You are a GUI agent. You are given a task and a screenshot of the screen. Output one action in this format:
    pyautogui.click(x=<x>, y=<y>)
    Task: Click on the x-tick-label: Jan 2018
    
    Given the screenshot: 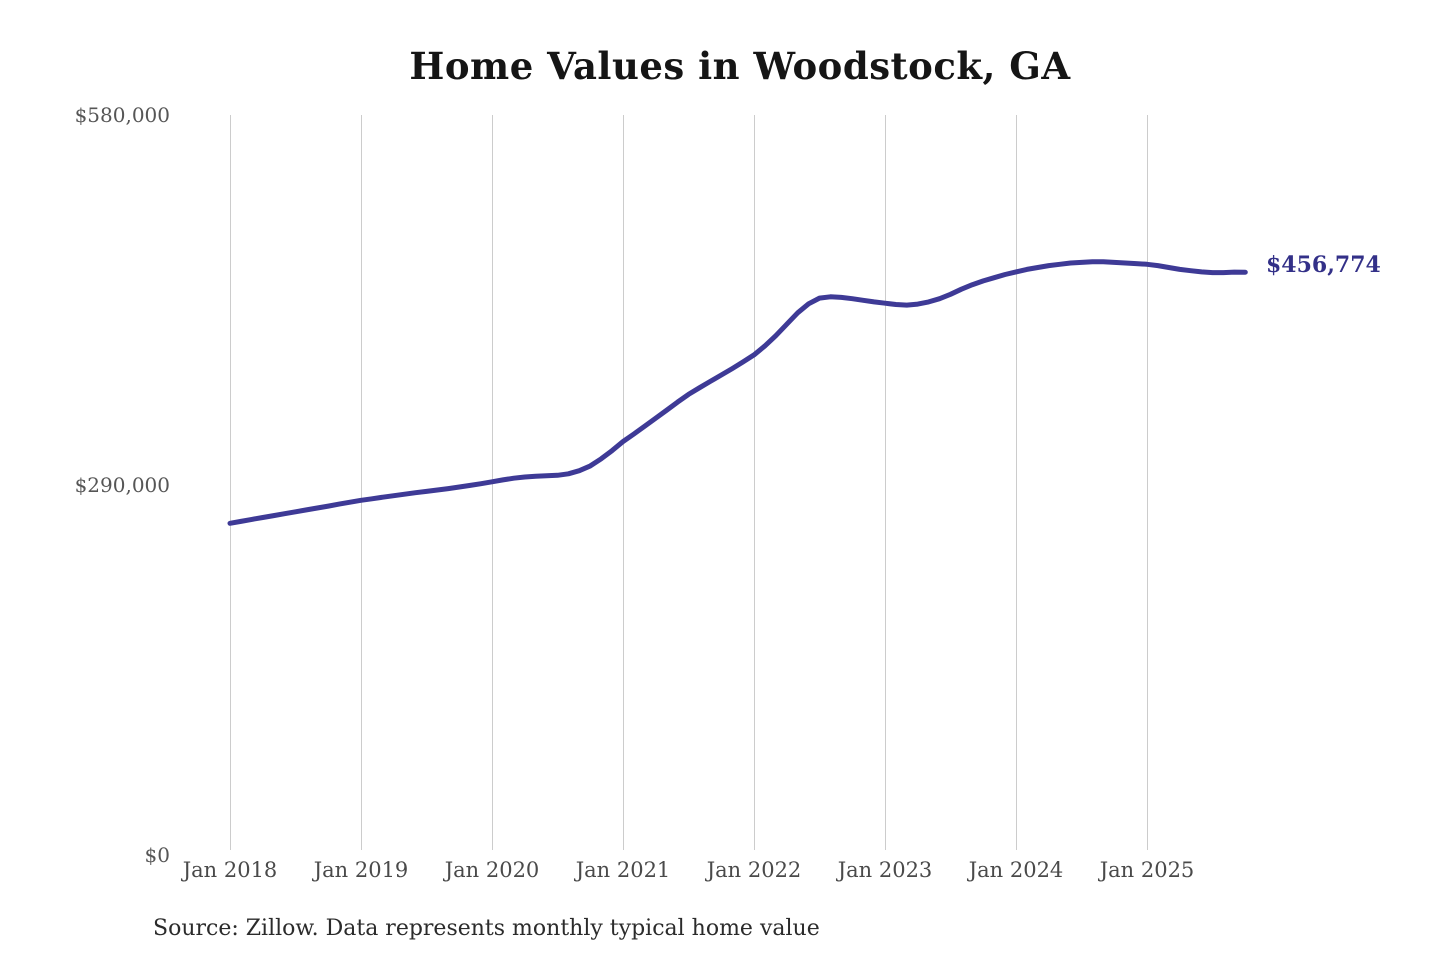 What is the action you would take?
    pyautogui.click(x=230, y=870)
    